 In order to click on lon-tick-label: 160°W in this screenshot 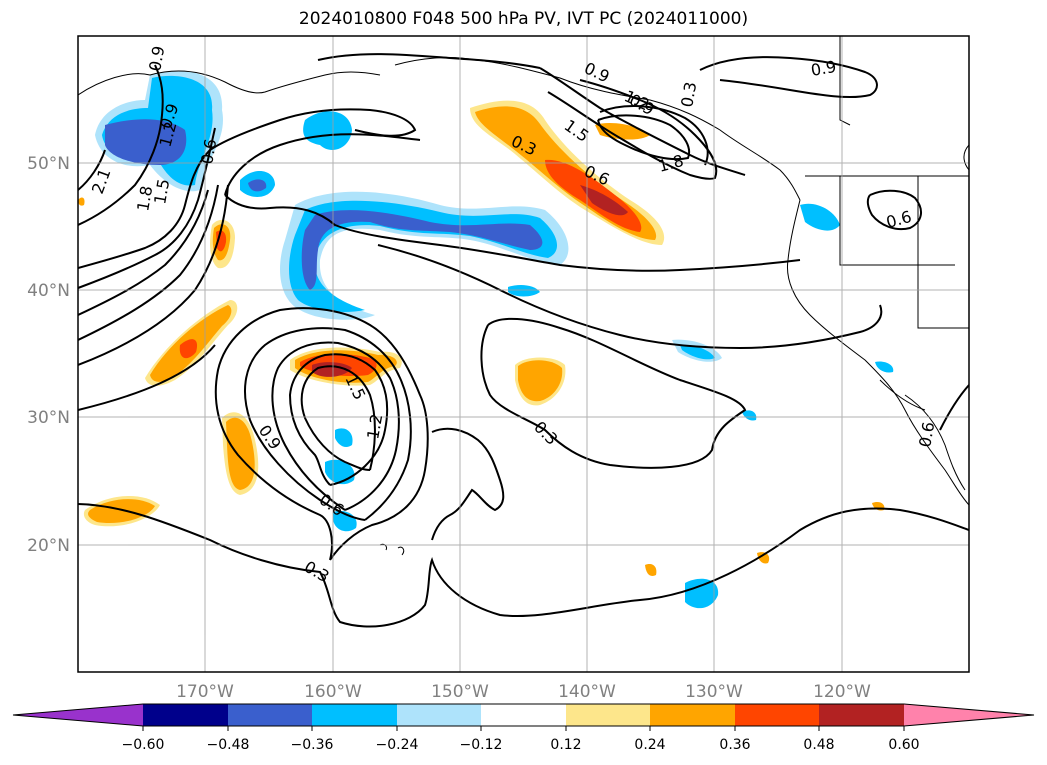, I will do `click(333, 692)`.